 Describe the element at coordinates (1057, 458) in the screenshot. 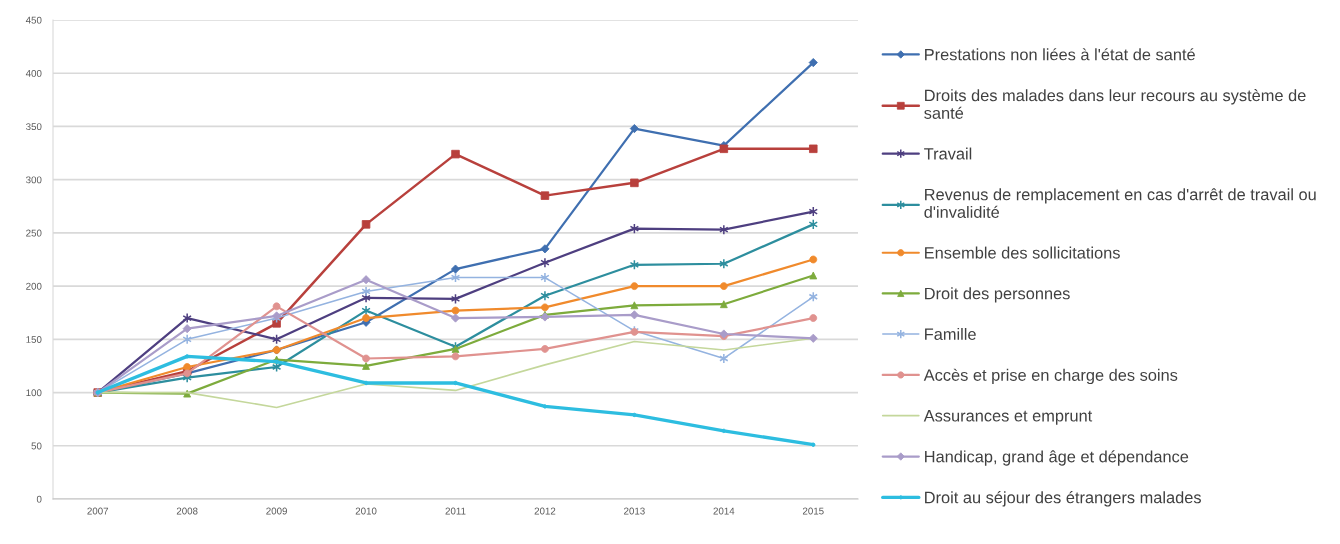

I see `legend-label: Handicap, grand âge et dépendance` at that location.